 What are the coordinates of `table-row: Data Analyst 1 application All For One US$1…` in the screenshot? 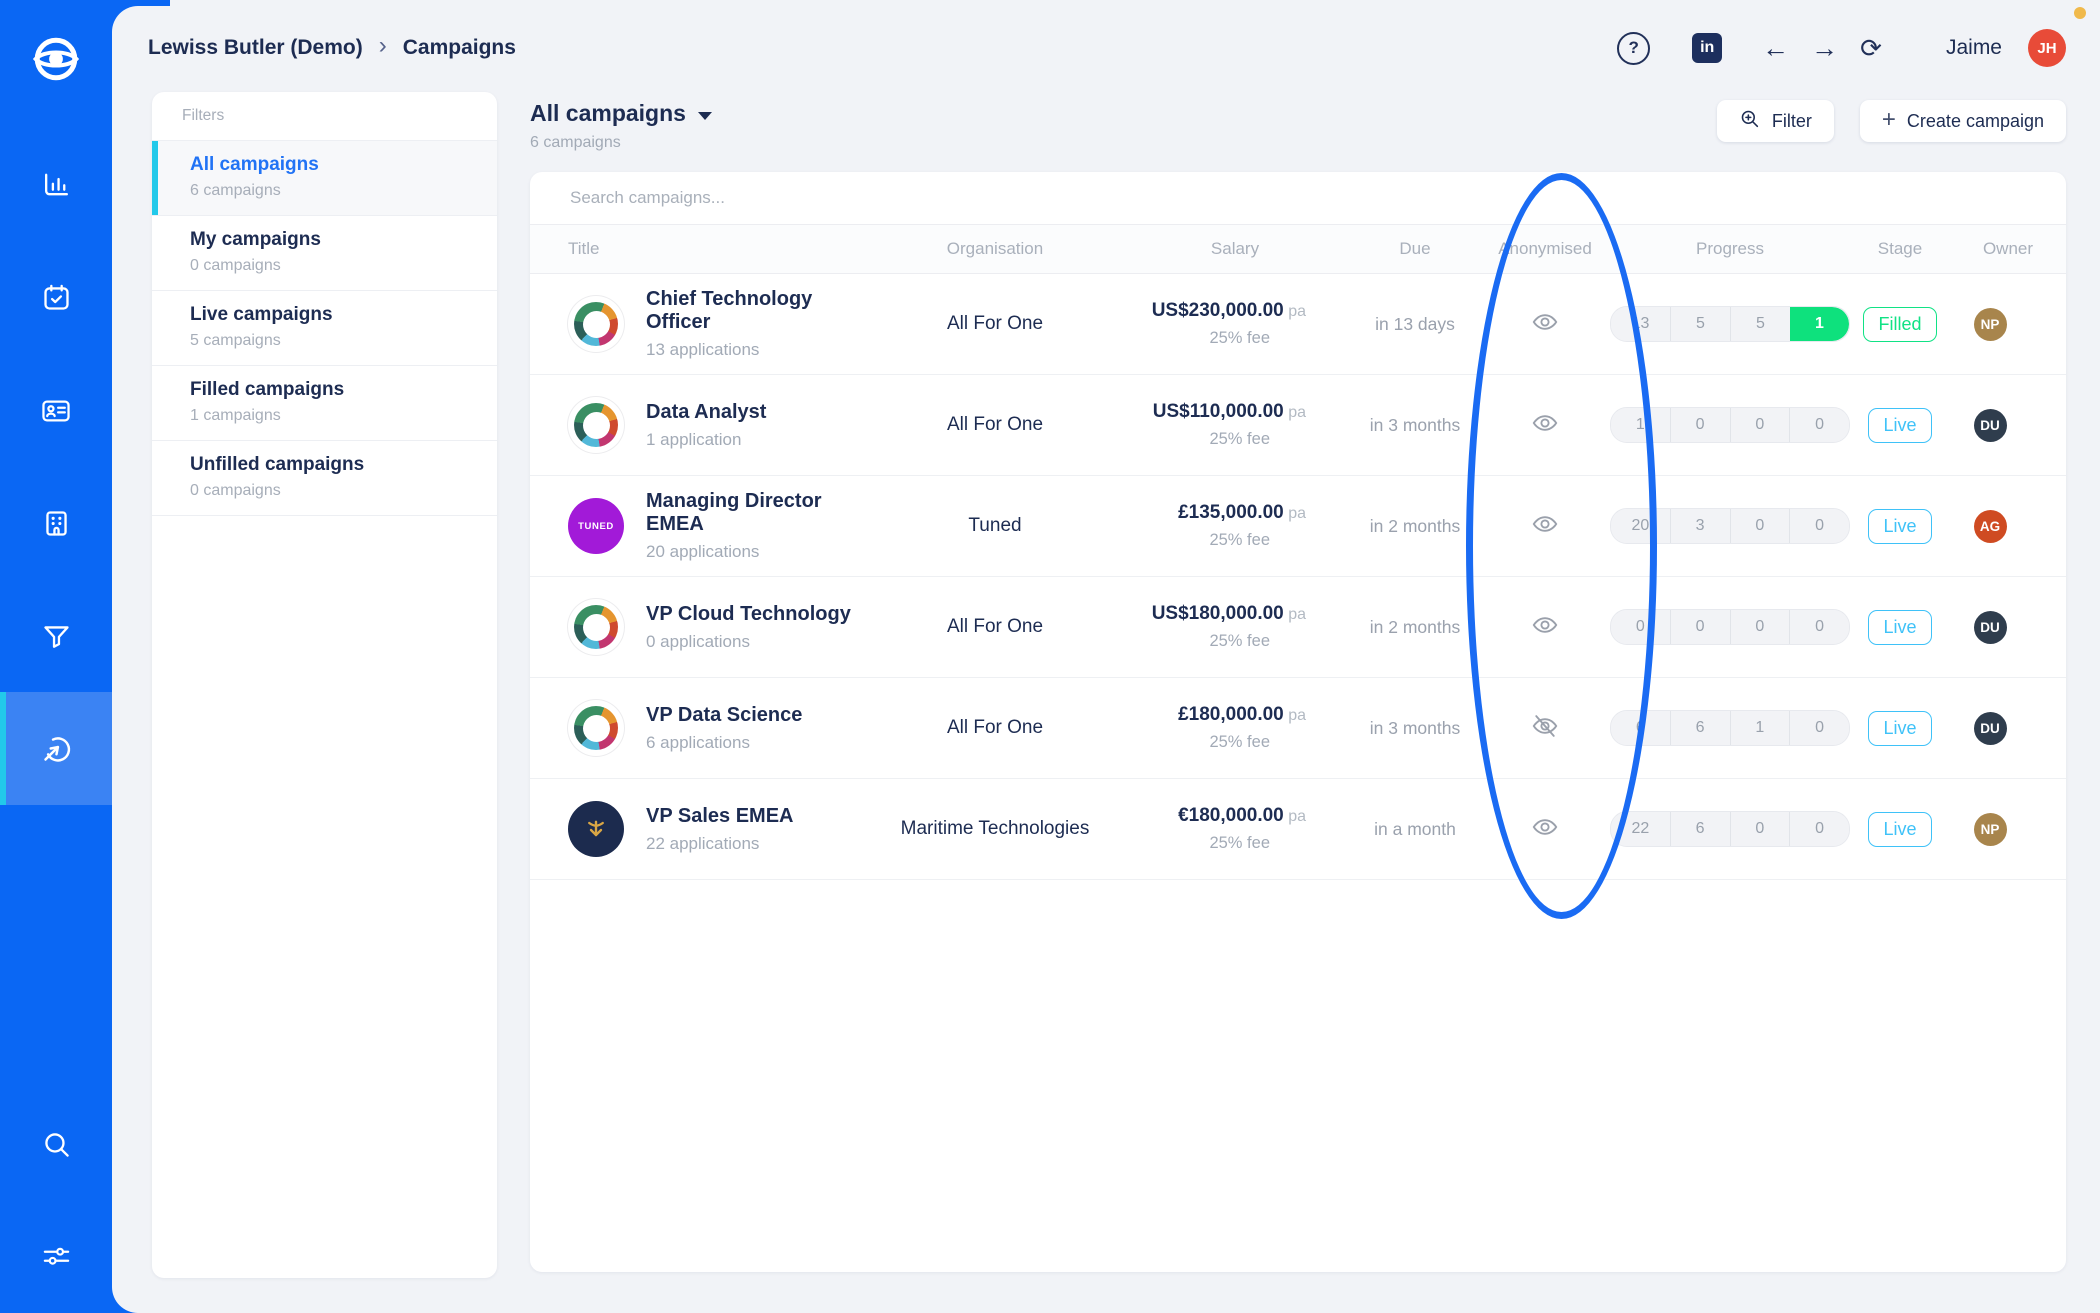 It's located at (1298, 425).